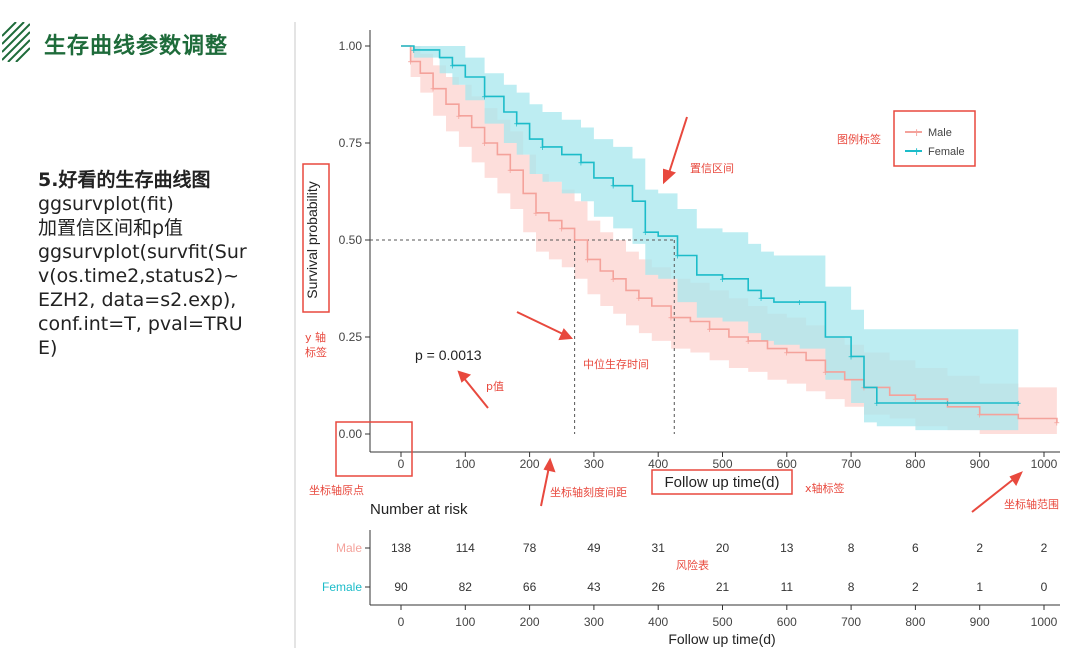  What do you see at coordinates (316, 352) in the screenshot?
I see `ann-y-label-2: 标签` at bounding box center [316, 352].